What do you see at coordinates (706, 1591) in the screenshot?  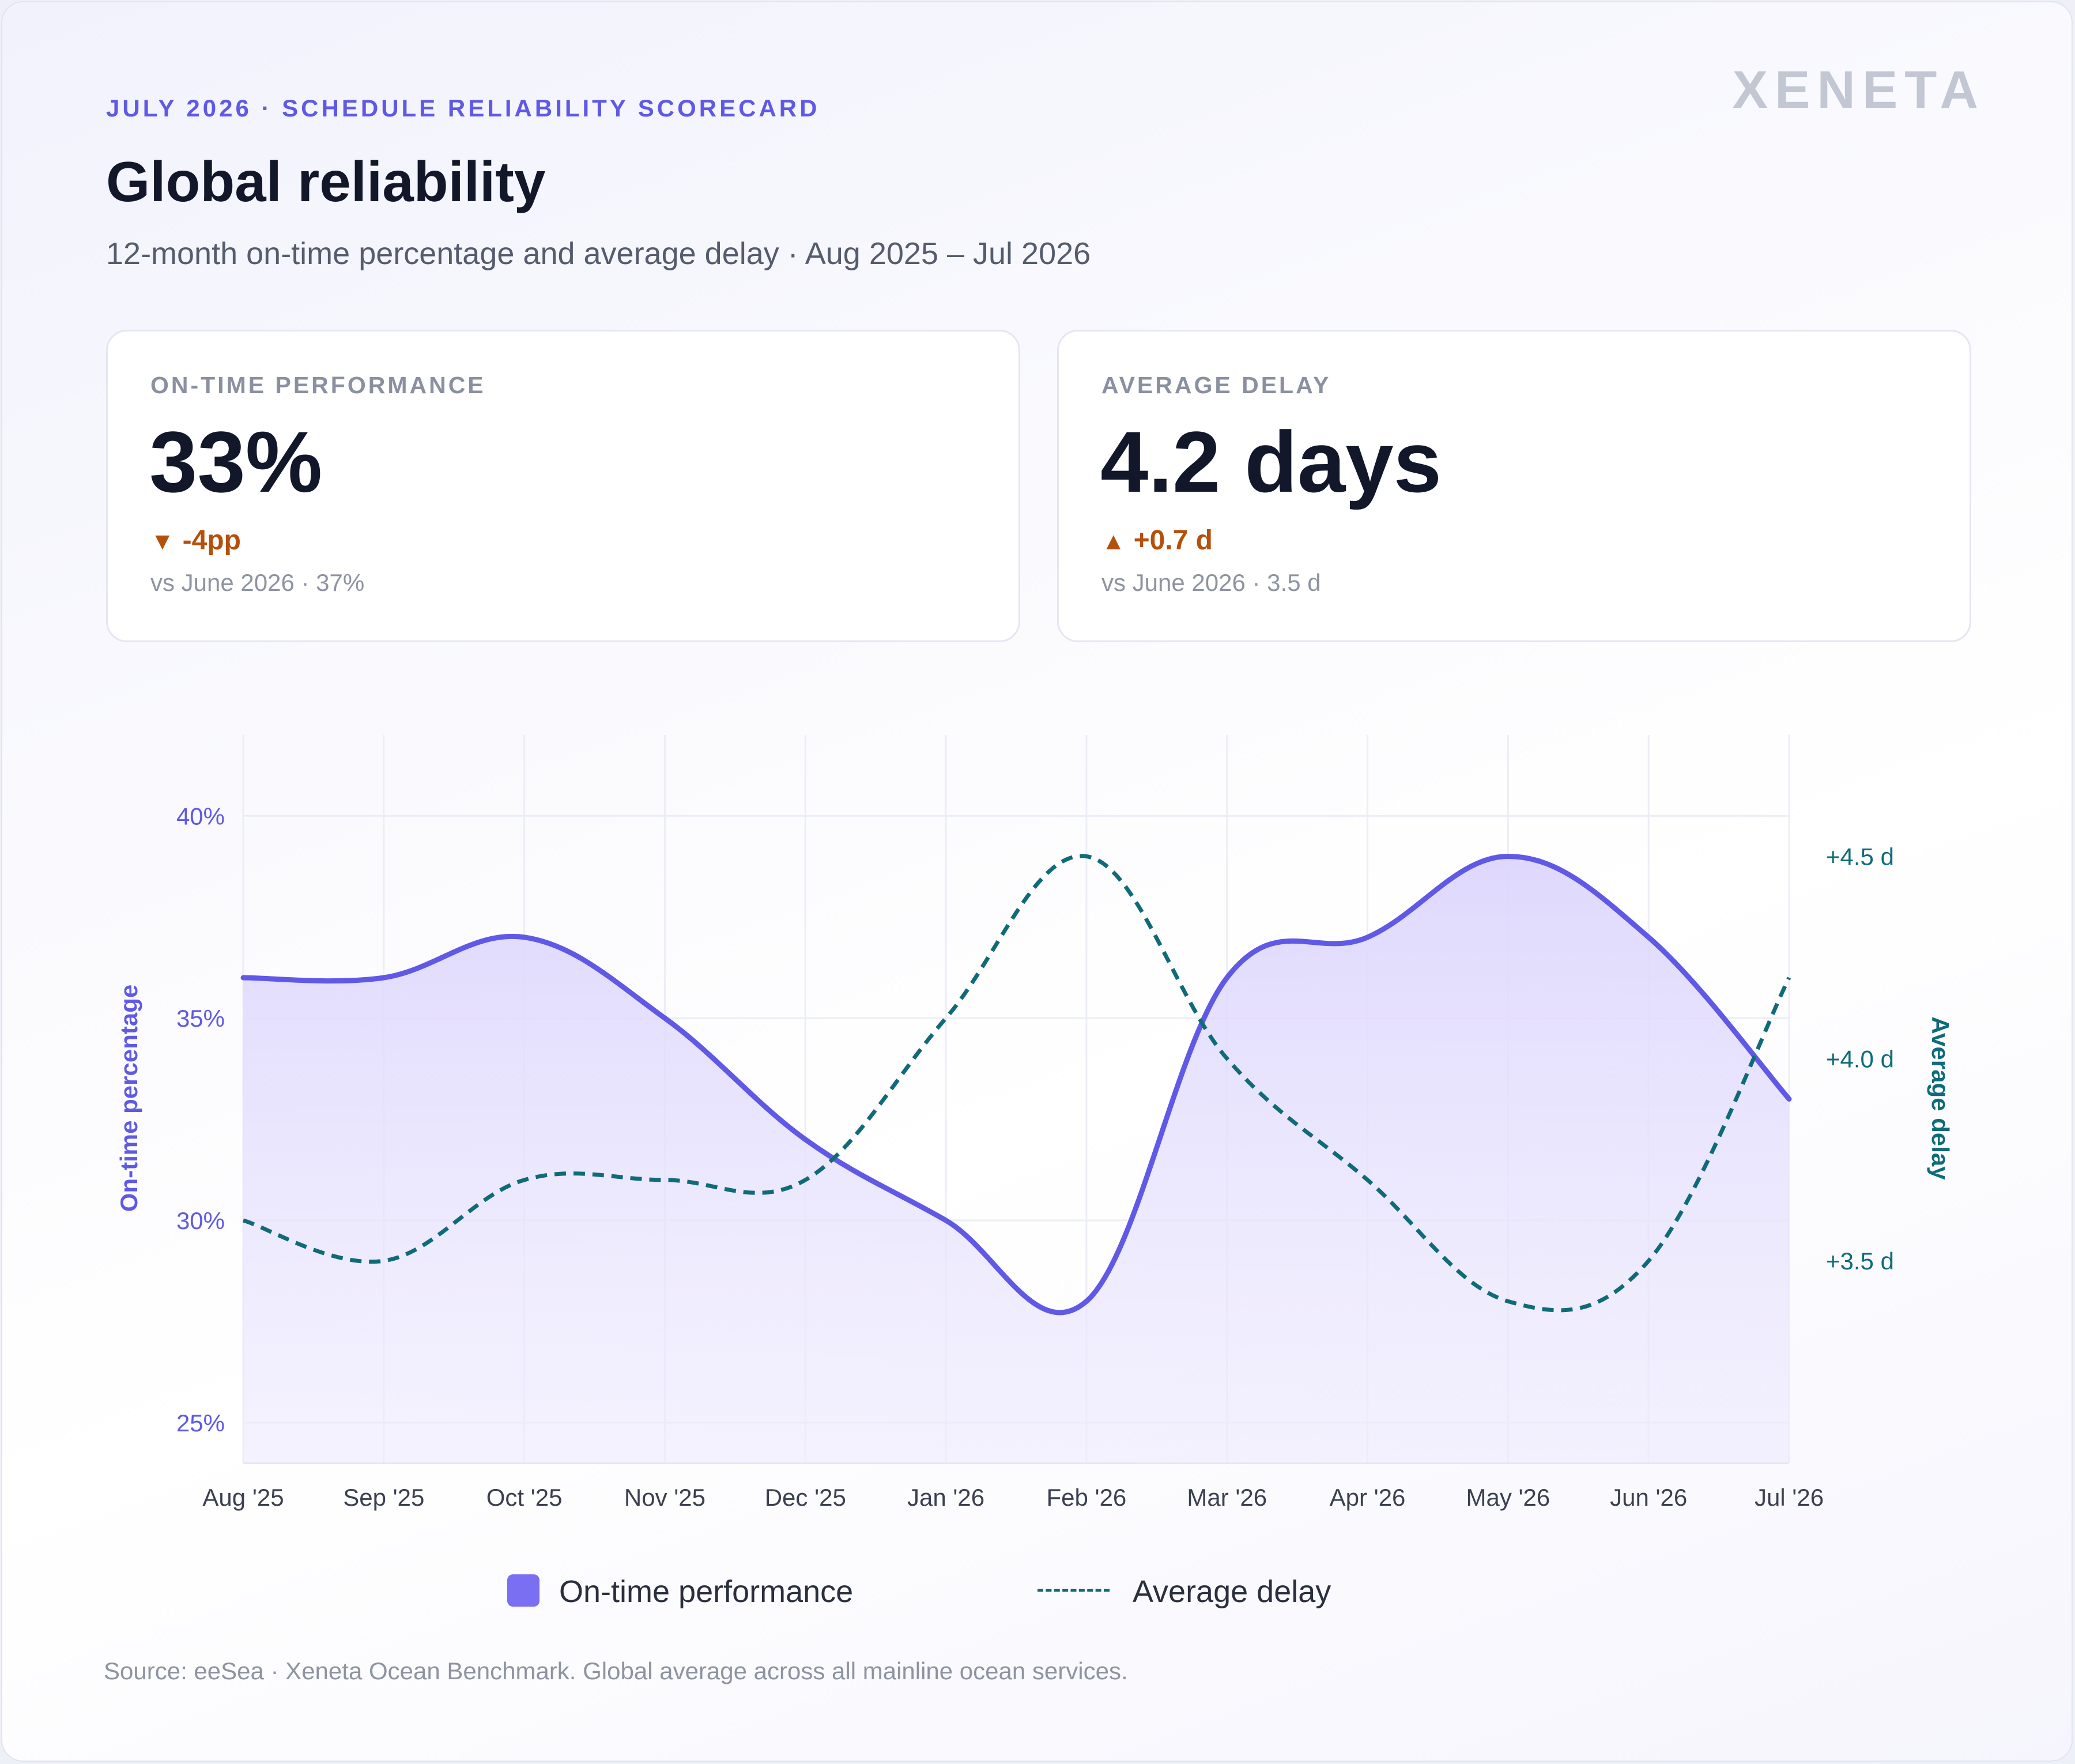 I see `legend-on-time-label: On-time performance` at bounding box center [706, 1591].